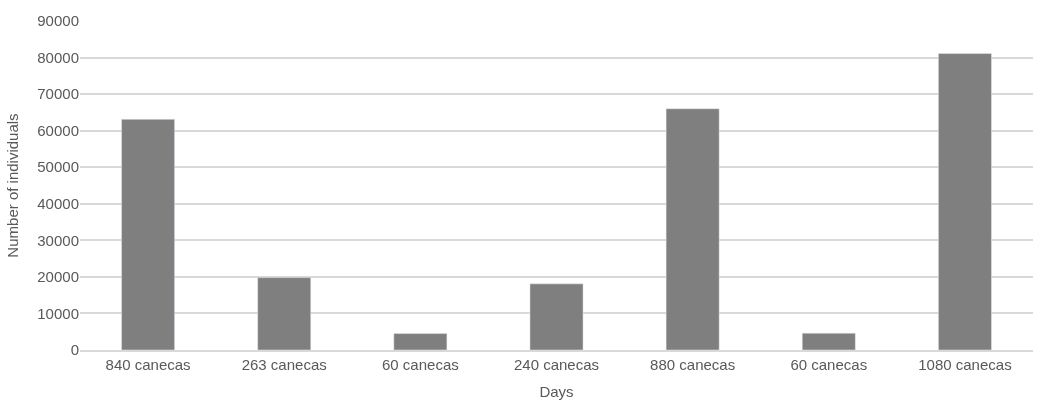 The height and width of the screenshot is (415, 1053). I want to click on x-tick-label: 880 canecas, so click(693, 364).